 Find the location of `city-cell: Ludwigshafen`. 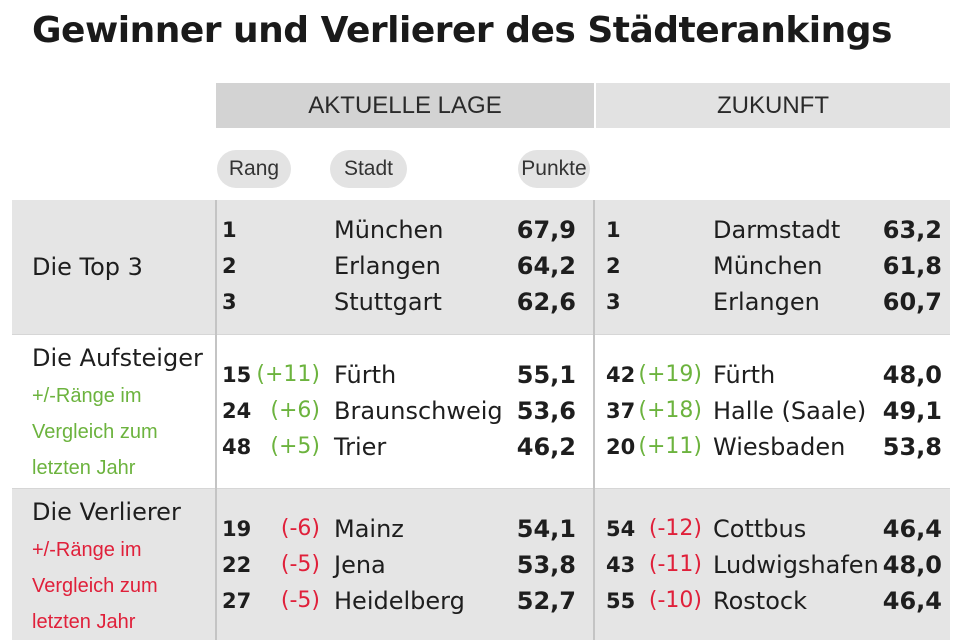

city-cell: Ludwigshafen is located at coordinates (796, 565).